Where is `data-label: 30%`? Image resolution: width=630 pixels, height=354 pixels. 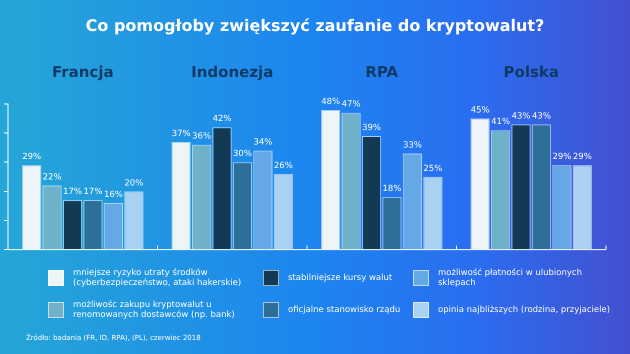
data-label: 30% is located at coordinates (242, 154).